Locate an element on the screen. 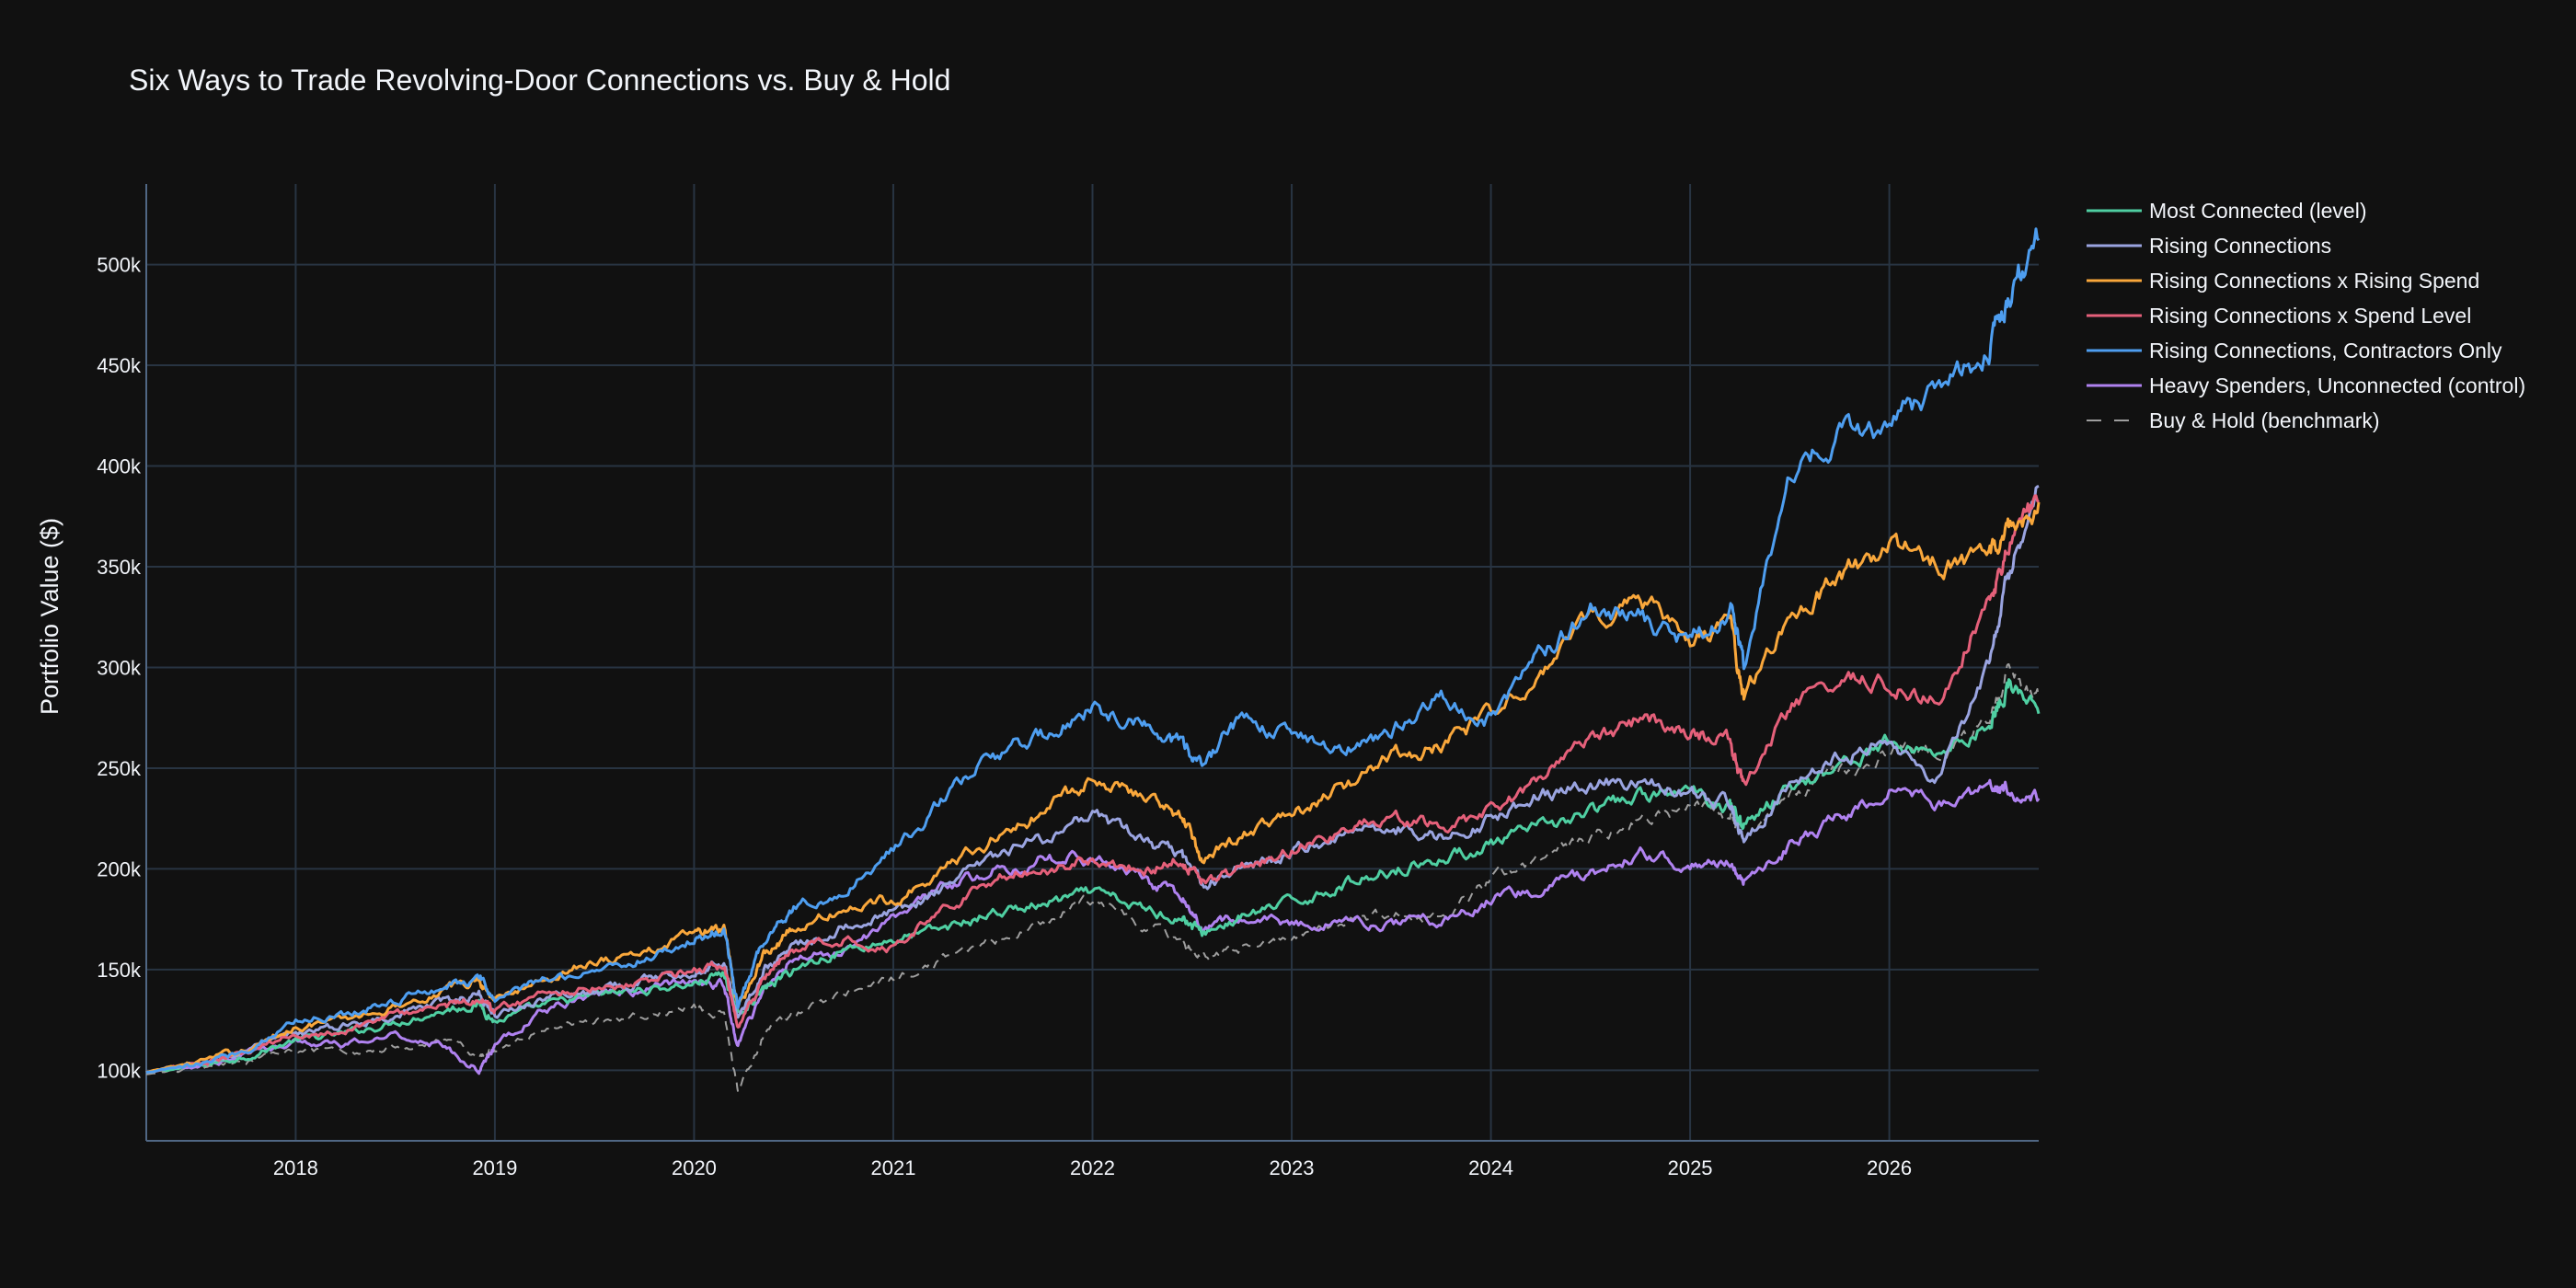 The width and height of the screenshot is (2576, 1288). x-tick-label: 2022 is located at coordinates (1092, 1167).